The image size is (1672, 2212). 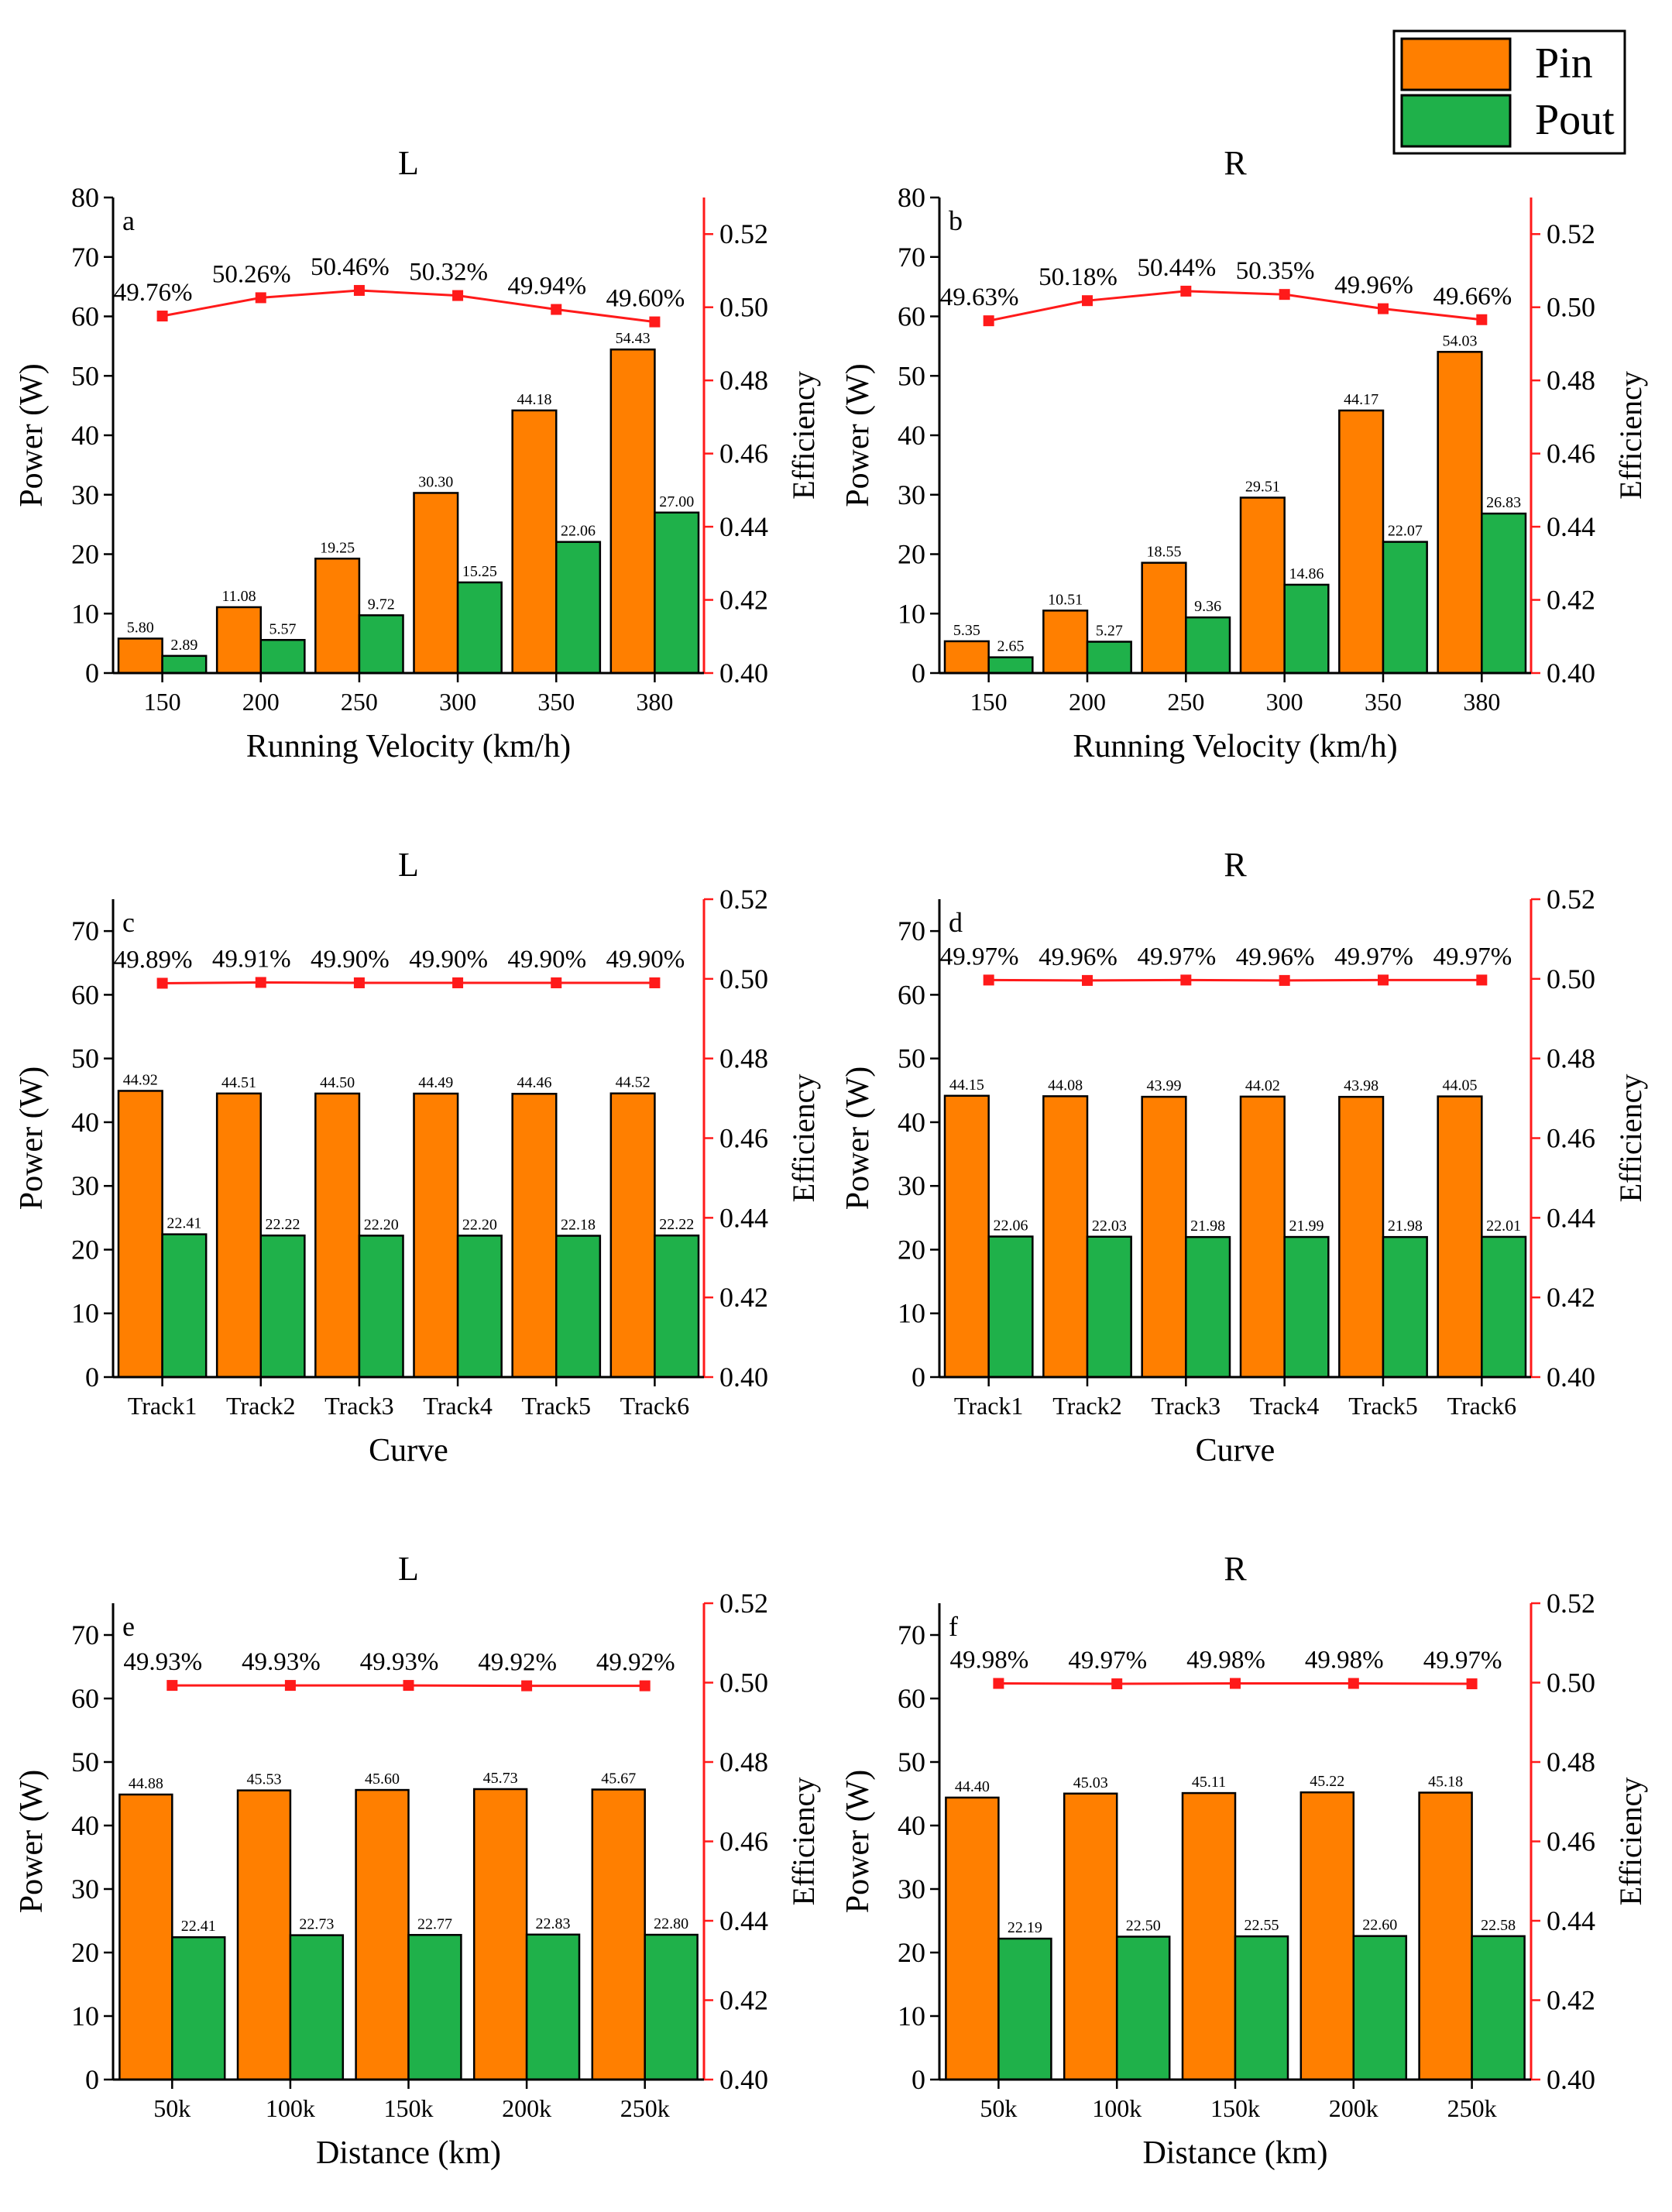 I want to click on panel-title: R, so click(x=1235, y=865).